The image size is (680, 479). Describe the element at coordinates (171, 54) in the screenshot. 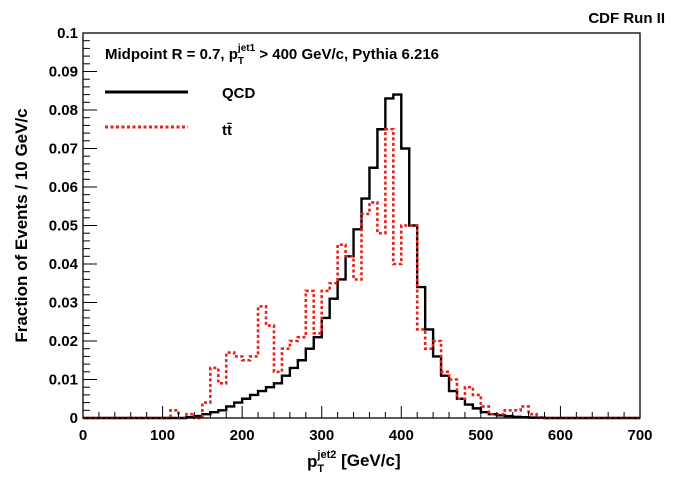

I see `annotation-prefix: Midpoint R = 0.7, p` at that location.